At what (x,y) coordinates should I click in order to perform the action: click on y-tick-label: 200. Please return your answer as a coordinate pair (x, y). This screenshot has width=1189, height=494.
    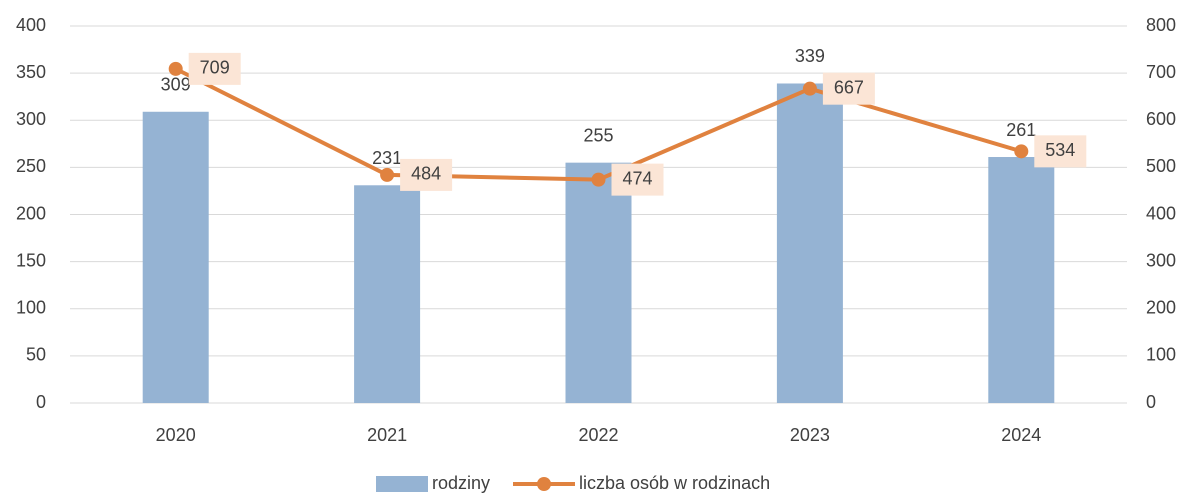
    Looking at the image, I should click on (31, 213).